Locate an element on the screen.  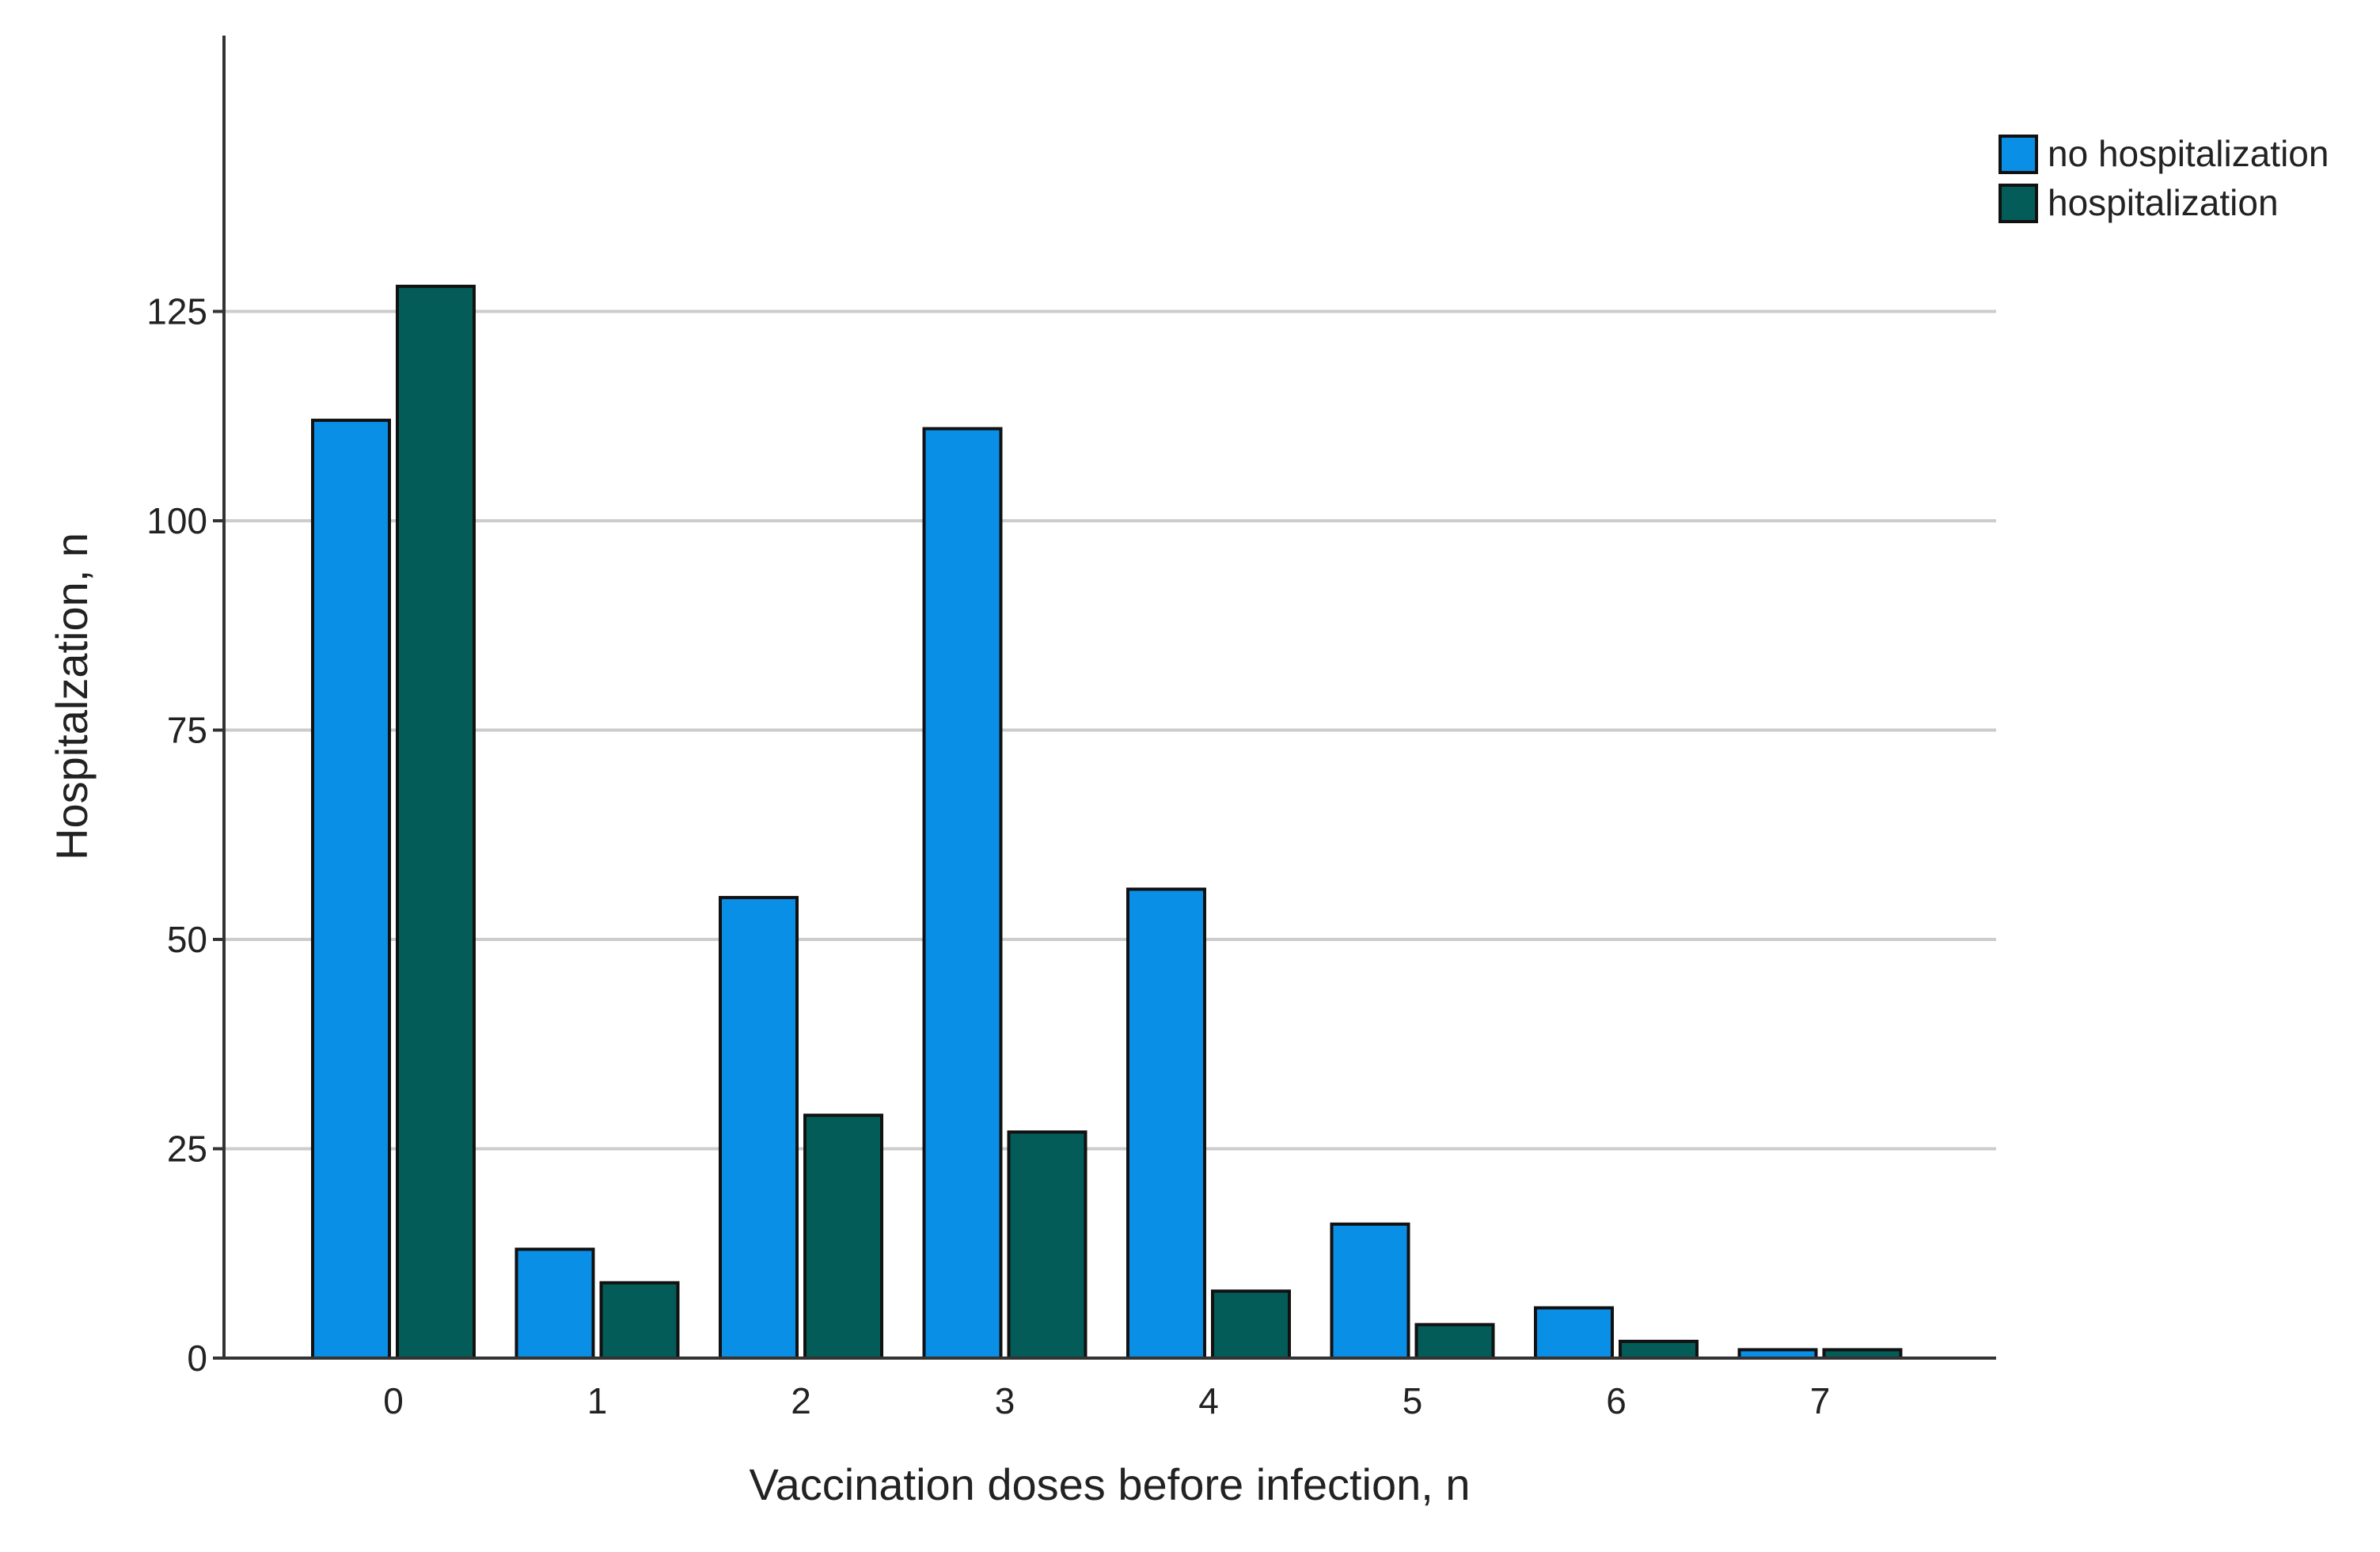
y-tick-label: 0 is located at coordinates (197, 1358).